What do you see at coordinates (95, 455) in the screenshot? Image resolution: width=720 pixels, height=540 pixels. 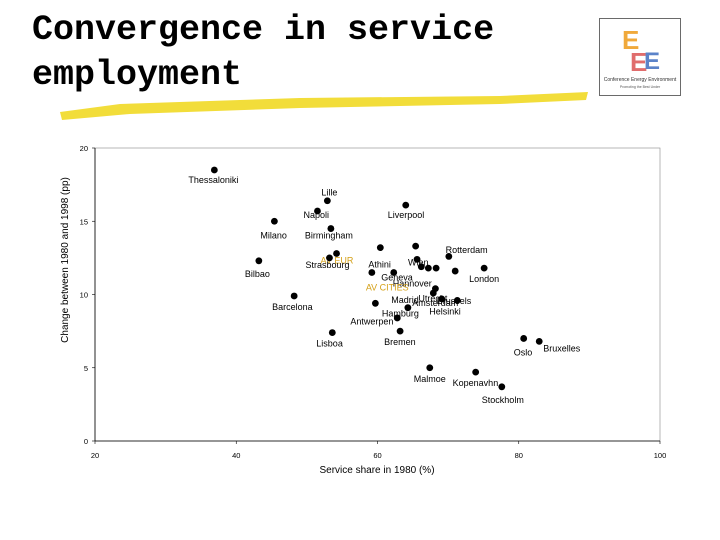 I see `x-tick-label: 20` at bounding box center [95, 455].